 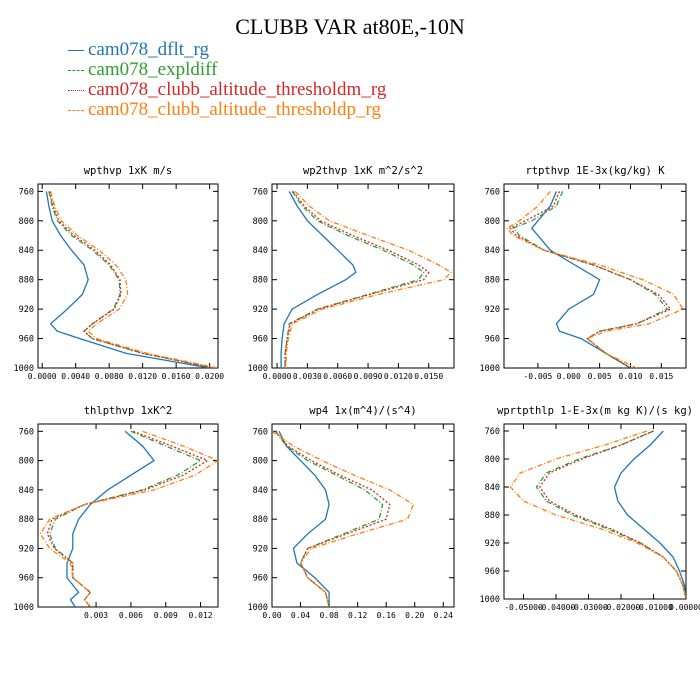 I want to click on panel-title: wprtpthlp 1-E-3x(m kg K)/(s kg), so click(x=595, y=411).